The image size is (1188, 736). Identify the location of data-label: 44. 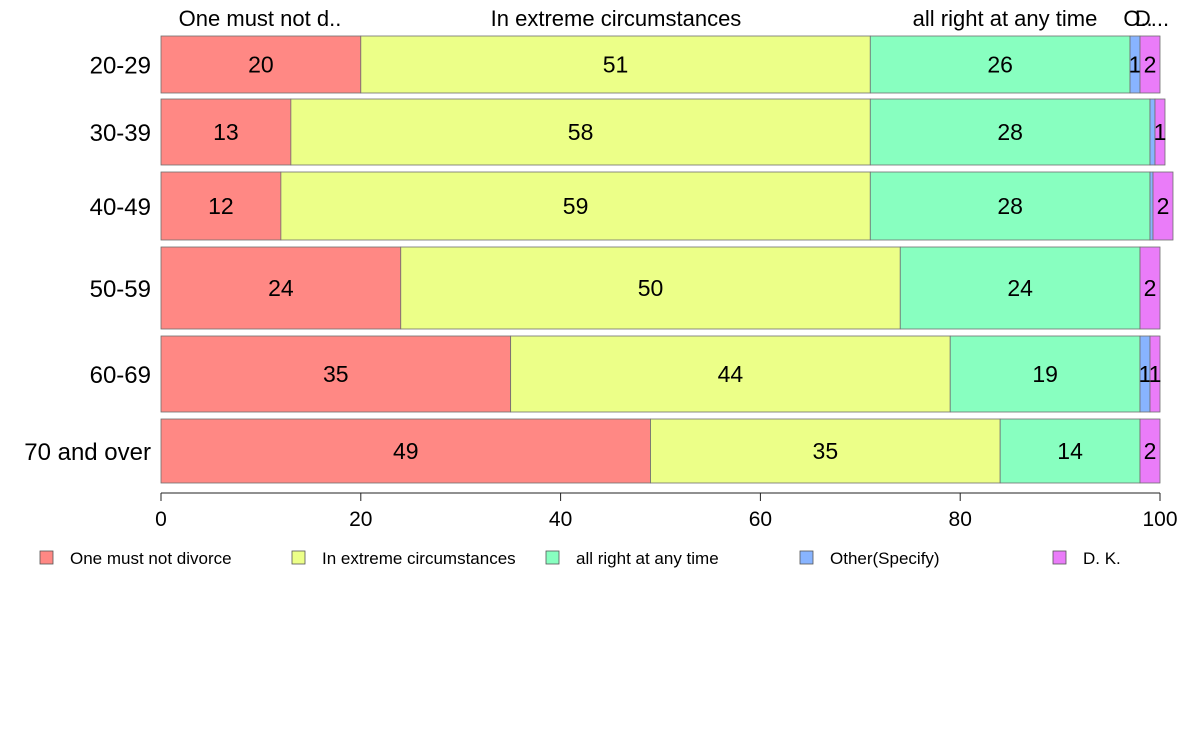
(731, 374).